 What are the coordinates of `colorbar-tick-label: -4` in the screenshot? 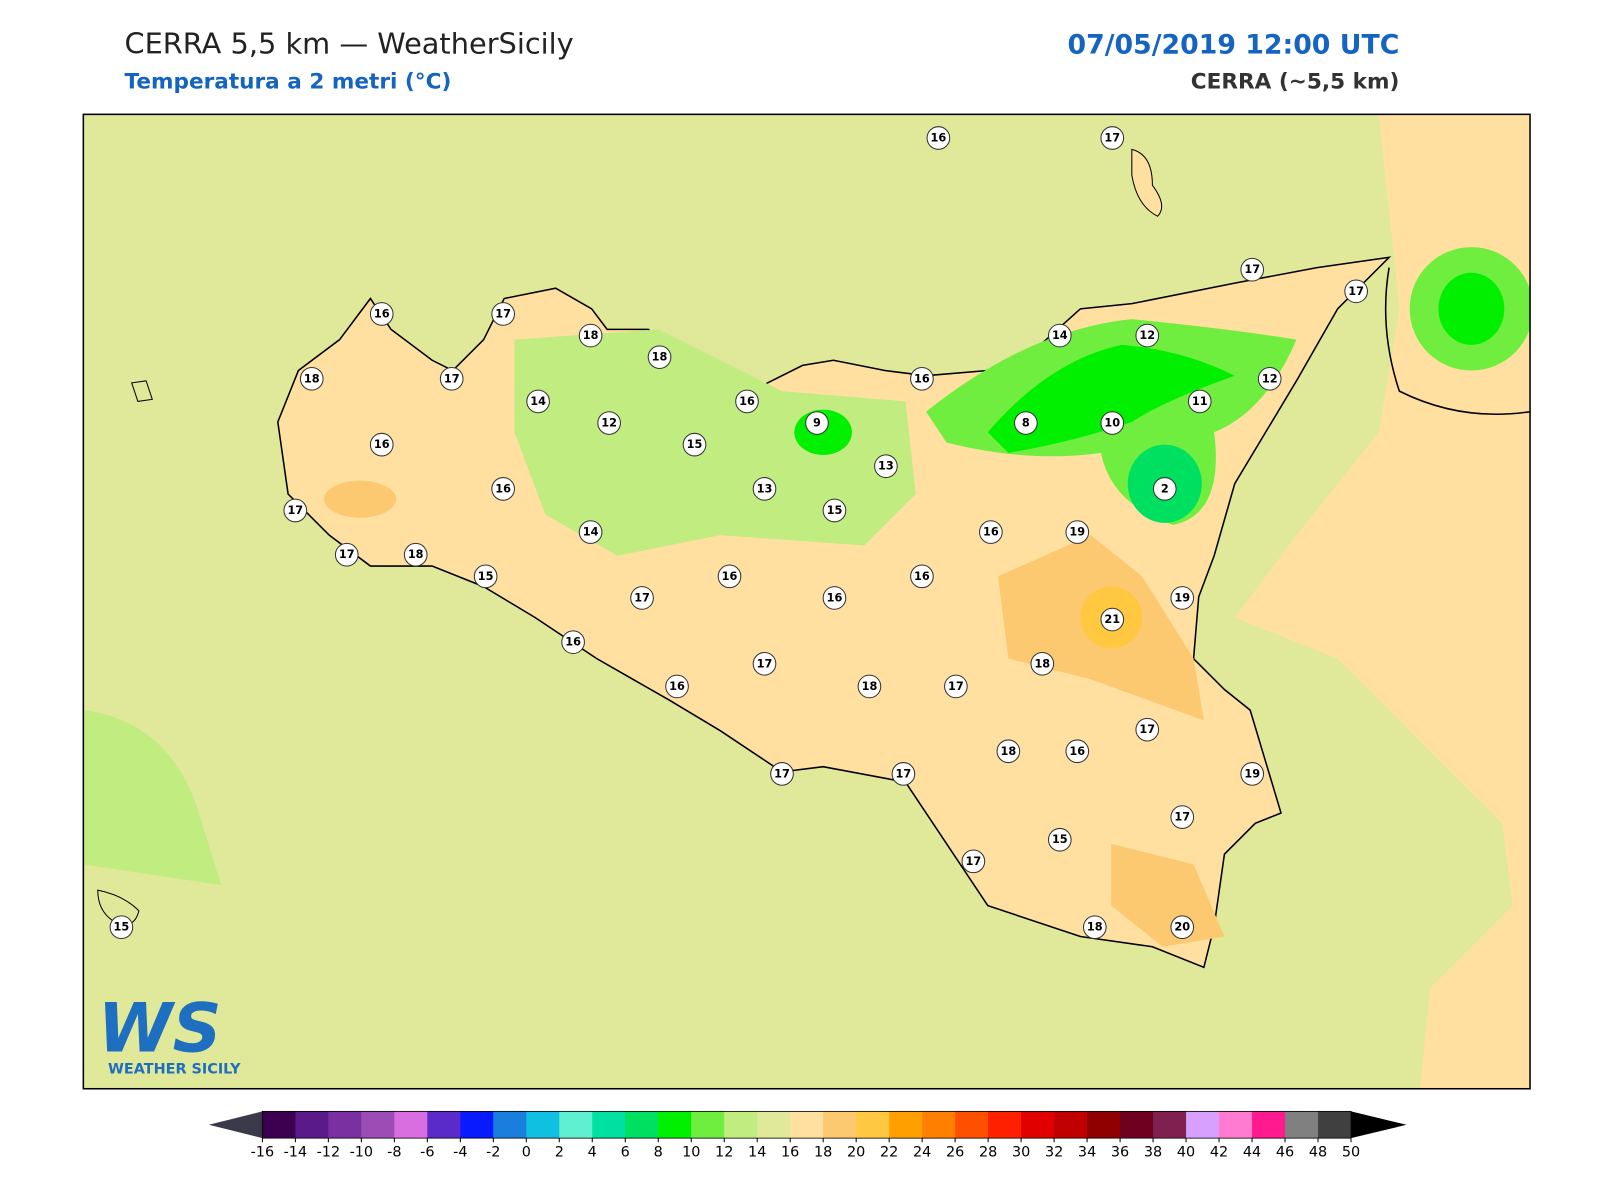 It's located at (460, 1153).